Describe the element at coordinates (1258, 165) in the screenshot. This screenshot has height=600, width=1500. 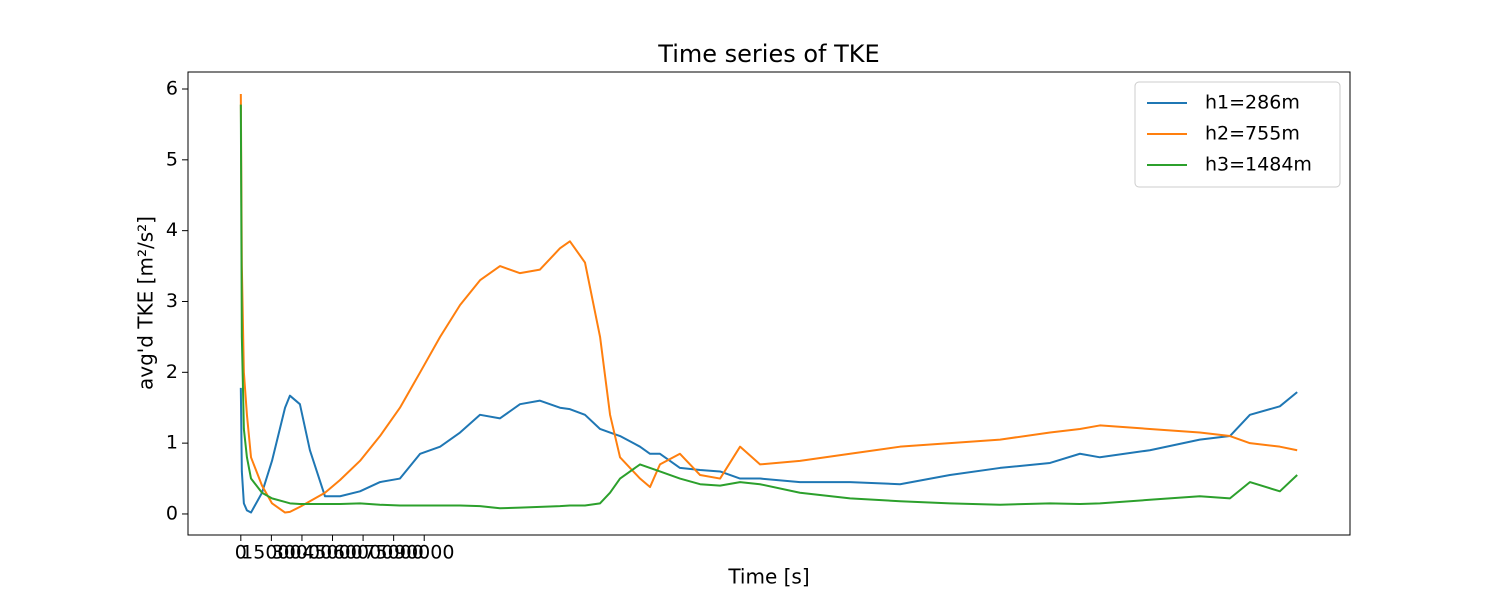
I see `legend-label: h3=1484m` at that location.